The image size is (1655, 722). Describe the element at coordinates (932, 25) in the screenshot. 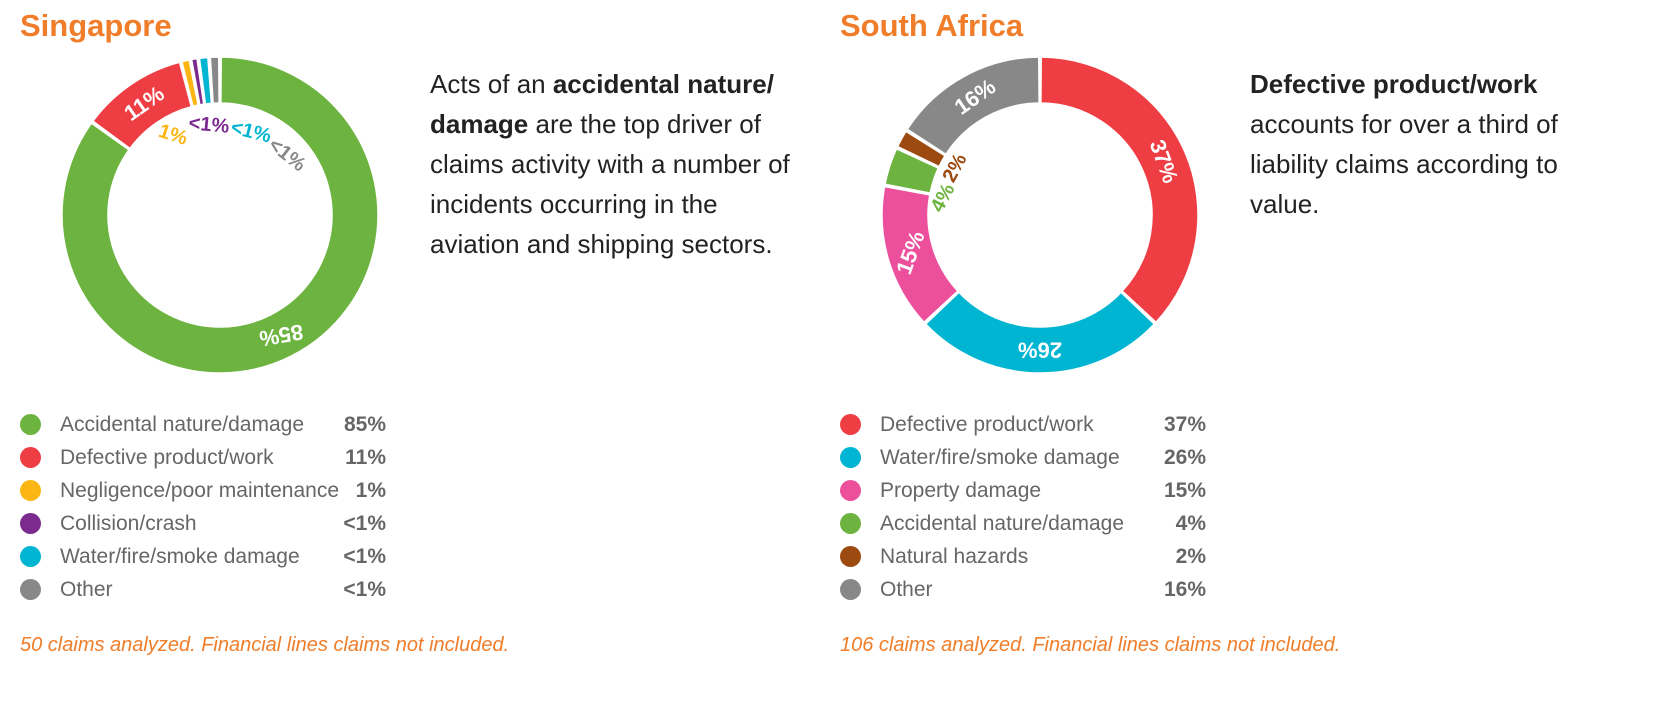

I see `panel-title: South Africa` at that location.